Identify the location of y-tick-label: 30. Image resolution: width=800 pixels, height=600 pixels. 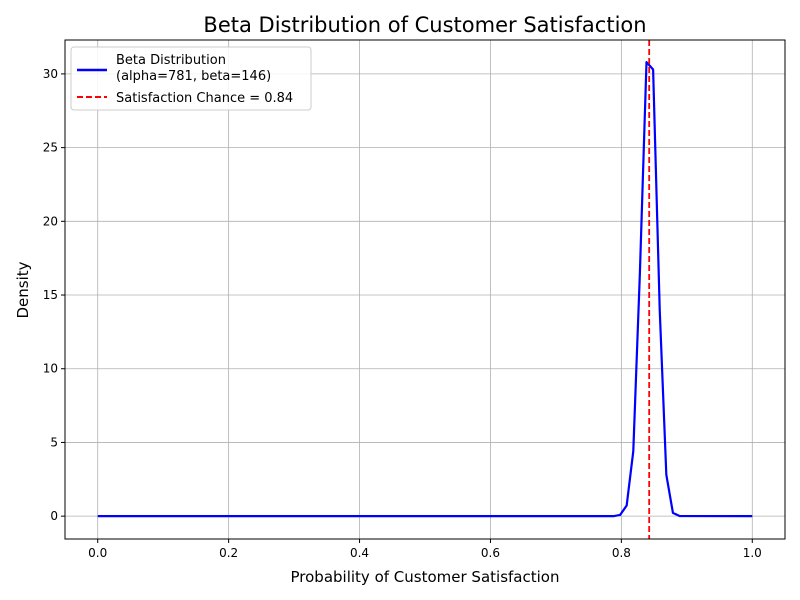
(50, 74).